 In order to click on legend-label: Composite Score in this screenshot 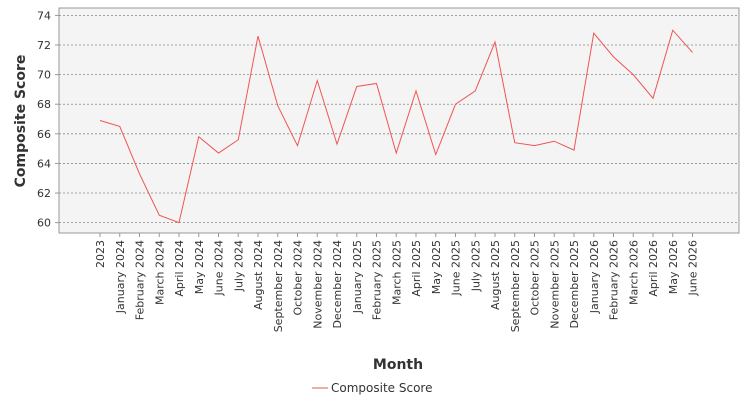, I will do `click(381, 388)`.